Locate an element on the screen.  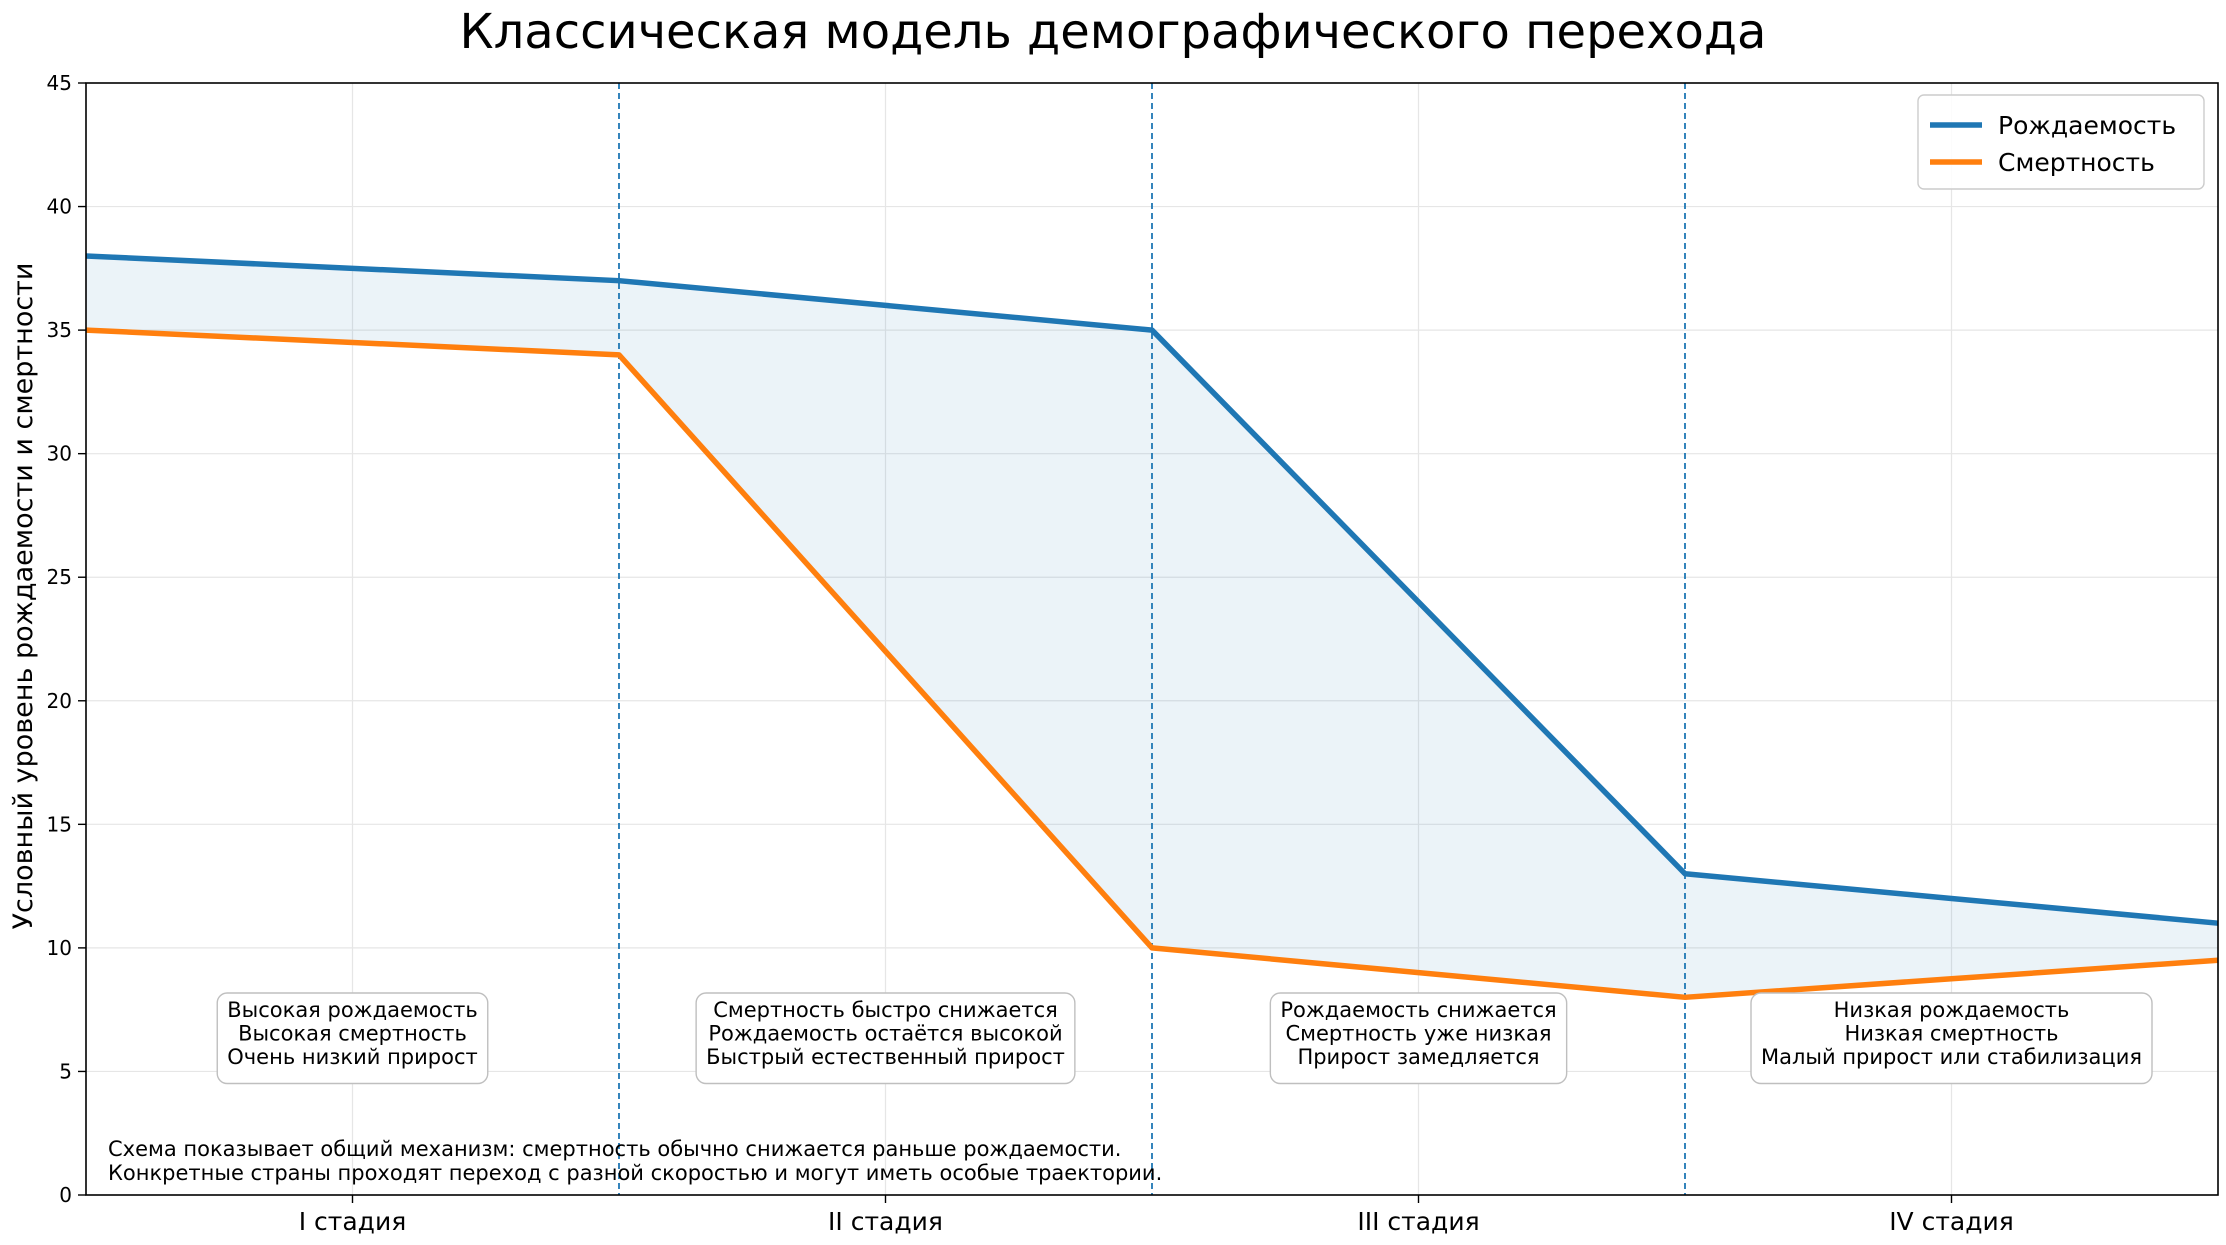
stage-box-line: Рождаемость снижается is located at coordinates (1418, 1010).